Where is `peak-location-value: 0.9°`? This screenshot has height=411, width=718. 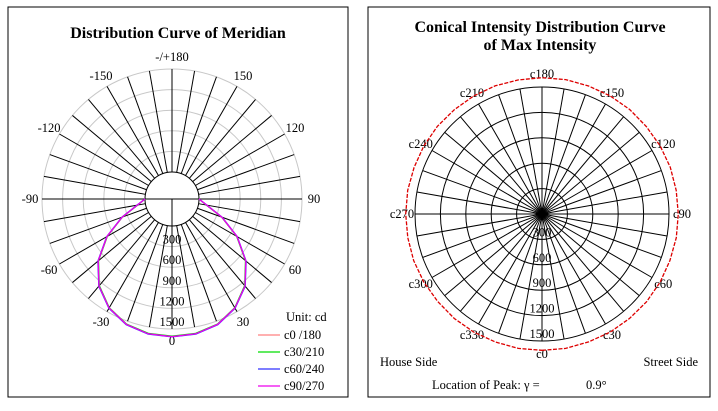
peak-location-value: 0.9° is located at coordinates (596, 385).